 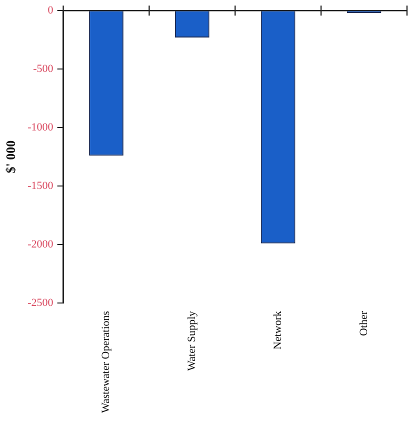 I want to click on y-tick-label: 0, so click(x=51, y=10).